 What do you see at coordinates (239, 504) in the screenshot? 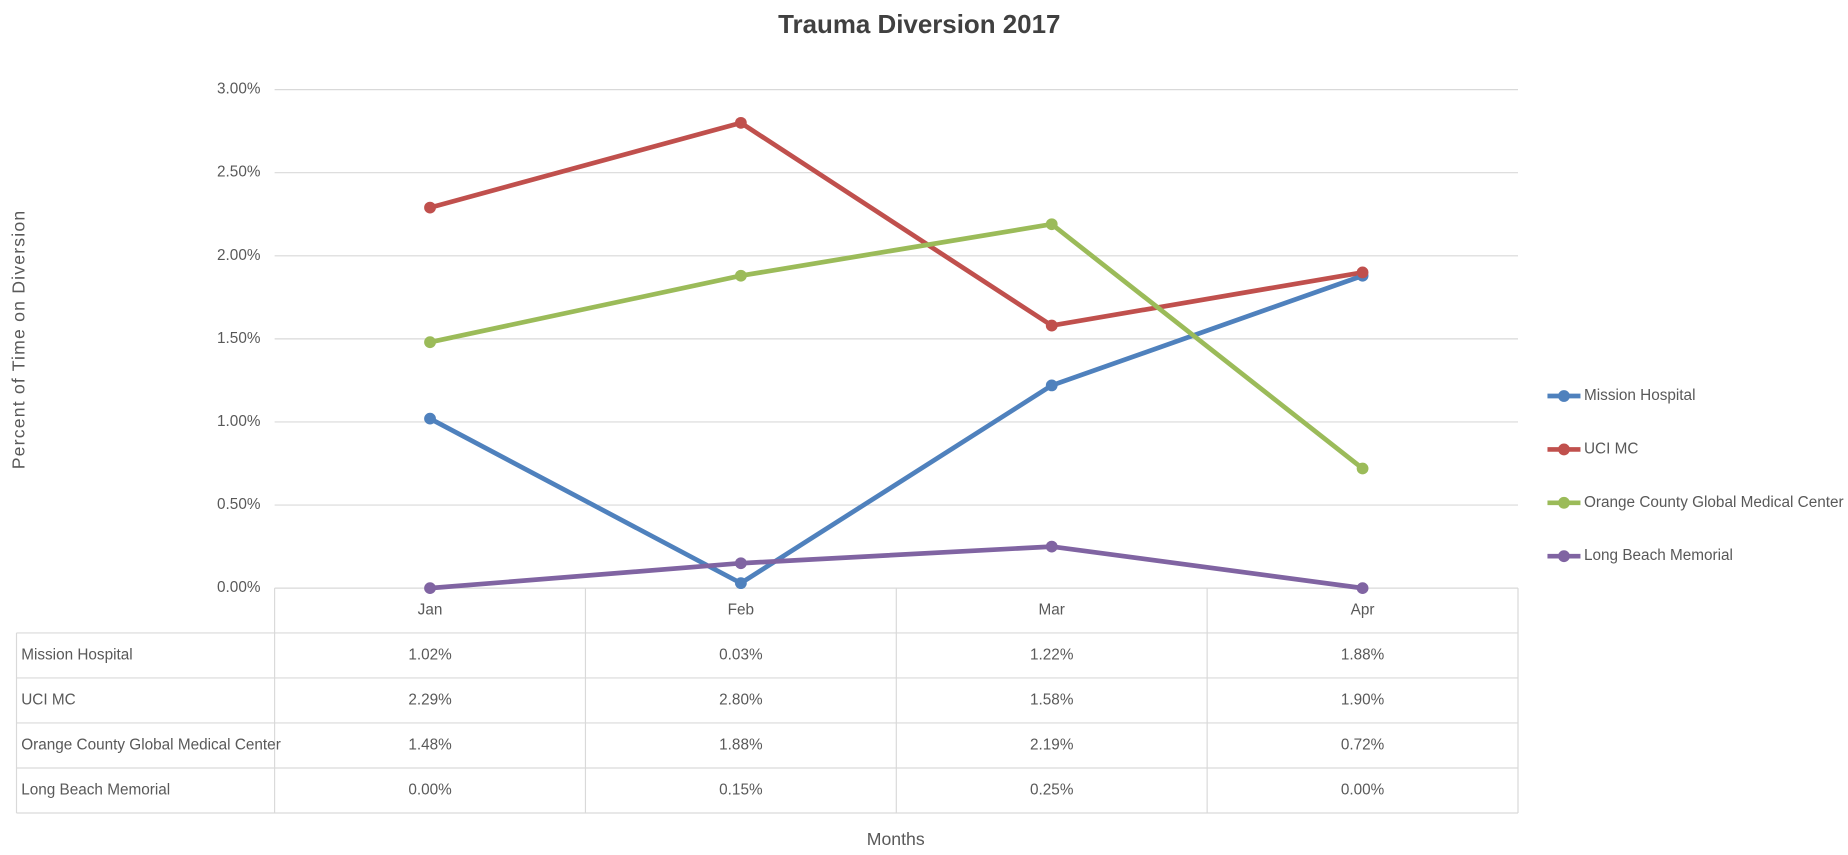
I see `y-tick-label: 0.50%` at bounding box center [239, 504].